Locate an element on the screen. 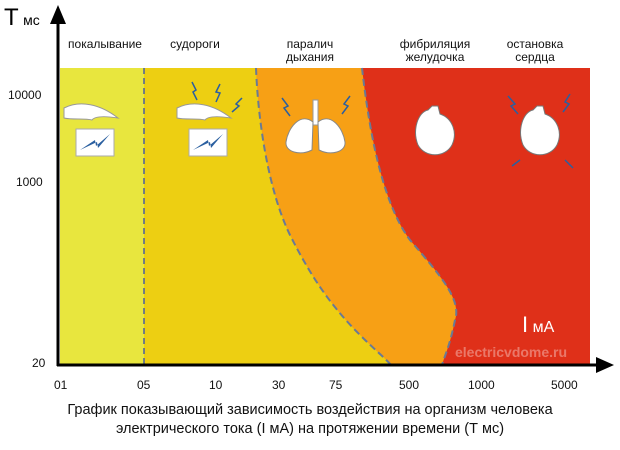 The image size is (620, 450). x-tick: 500 is located at coordinates (409, 385).